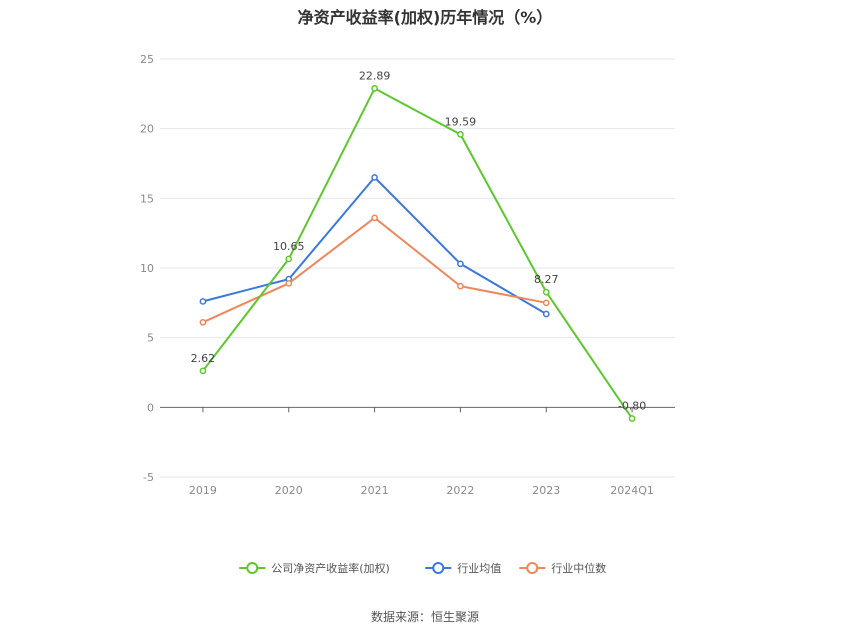 This screenshot has width=850, height=637. Describe the element at coordinates (289, 490) in the screenshot. I see `x-tick-label: 2020` at that location.